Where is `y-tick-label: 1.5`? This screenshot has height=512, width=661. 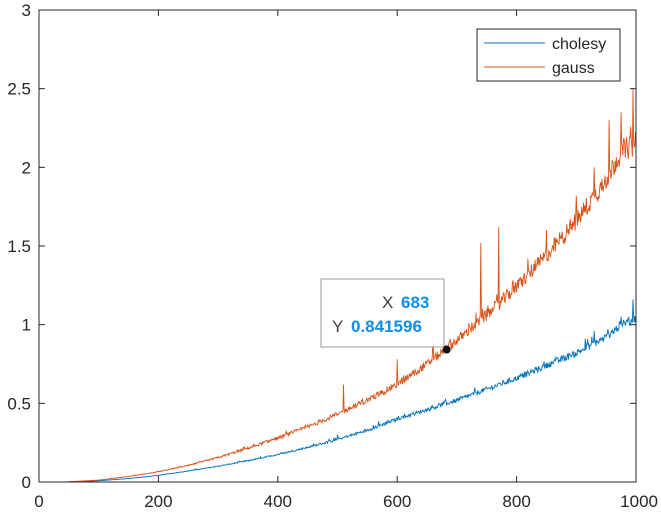
y-tick-label: 1.5 is located at coordinates (19, 246).